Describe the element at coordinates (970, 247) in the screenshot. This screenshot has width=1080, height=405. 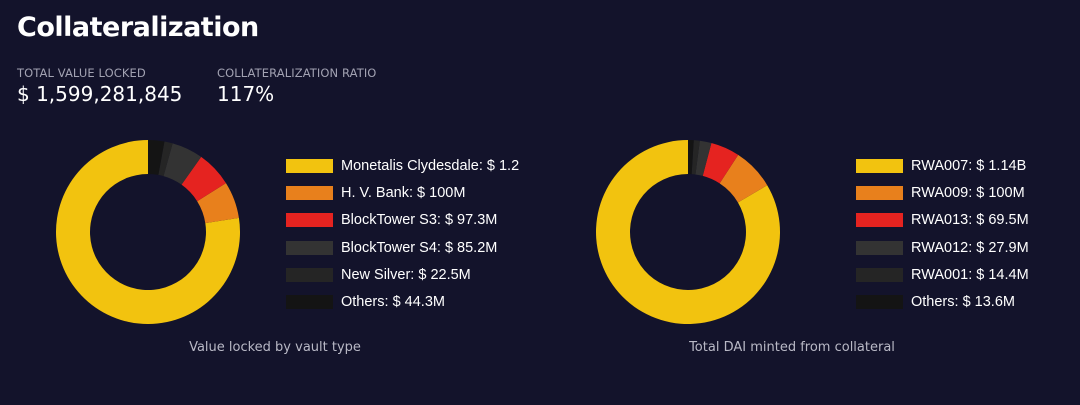
I see `legend-label: RWA012: $ 27.9M` at that location.